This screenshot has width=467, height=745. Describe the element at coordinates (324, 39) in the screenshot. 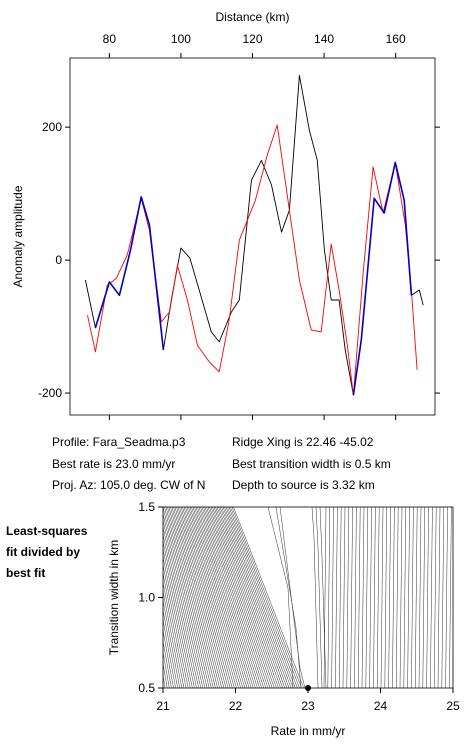

I see `x-tick-label: 140` at that location.